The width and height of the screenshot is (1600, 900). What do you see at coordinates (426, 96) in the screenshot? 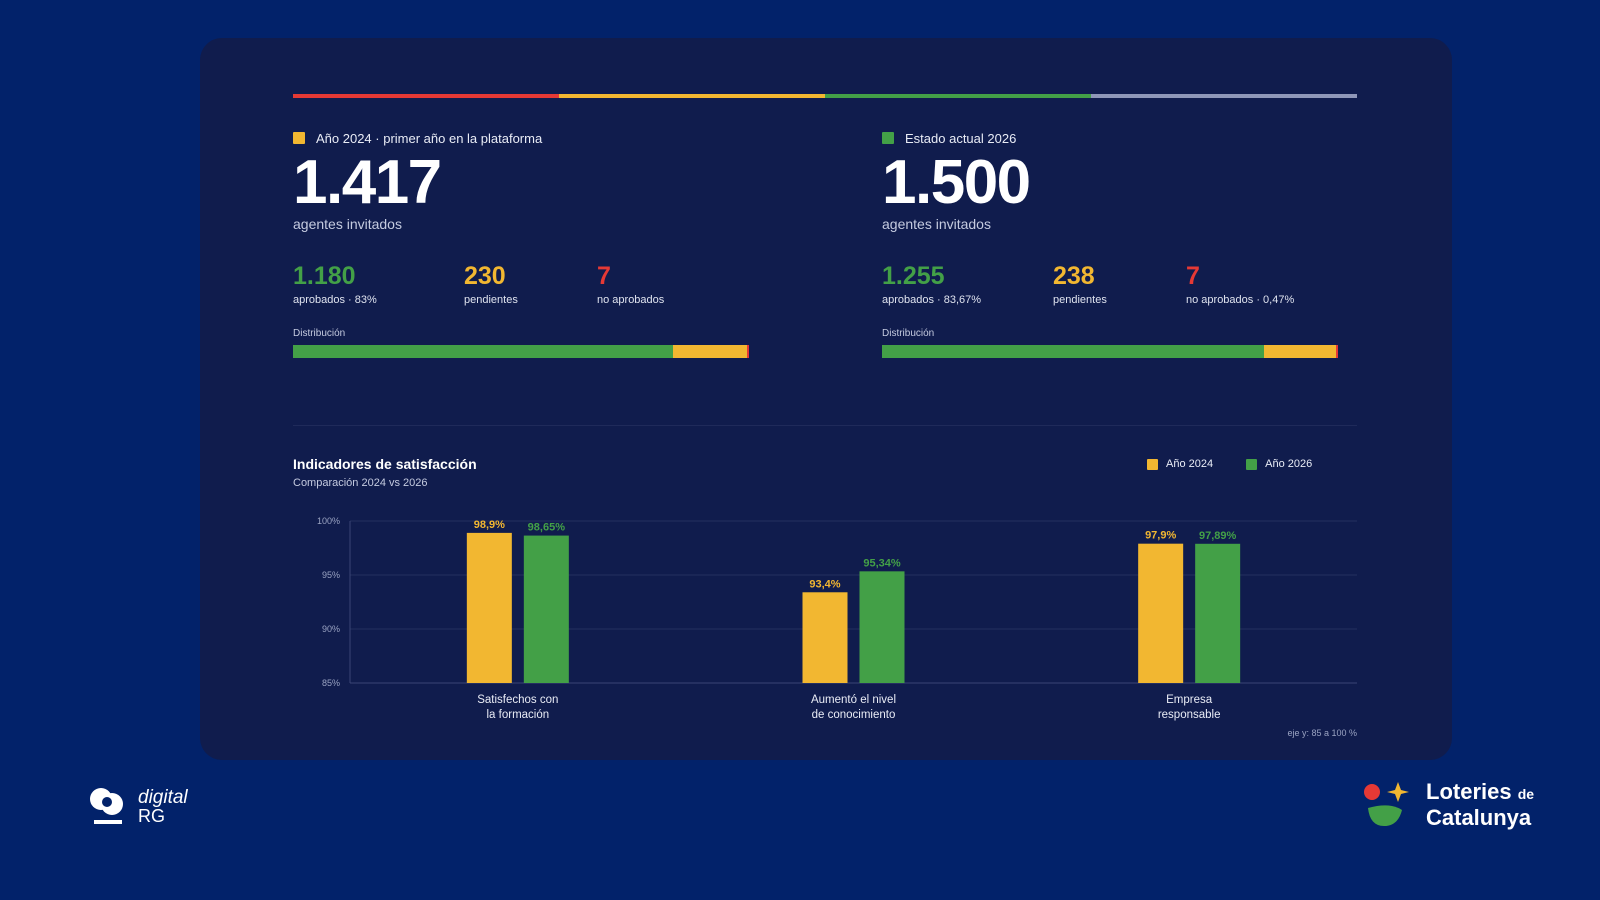
I see `stripe-red` at bounding box center [426, 96].